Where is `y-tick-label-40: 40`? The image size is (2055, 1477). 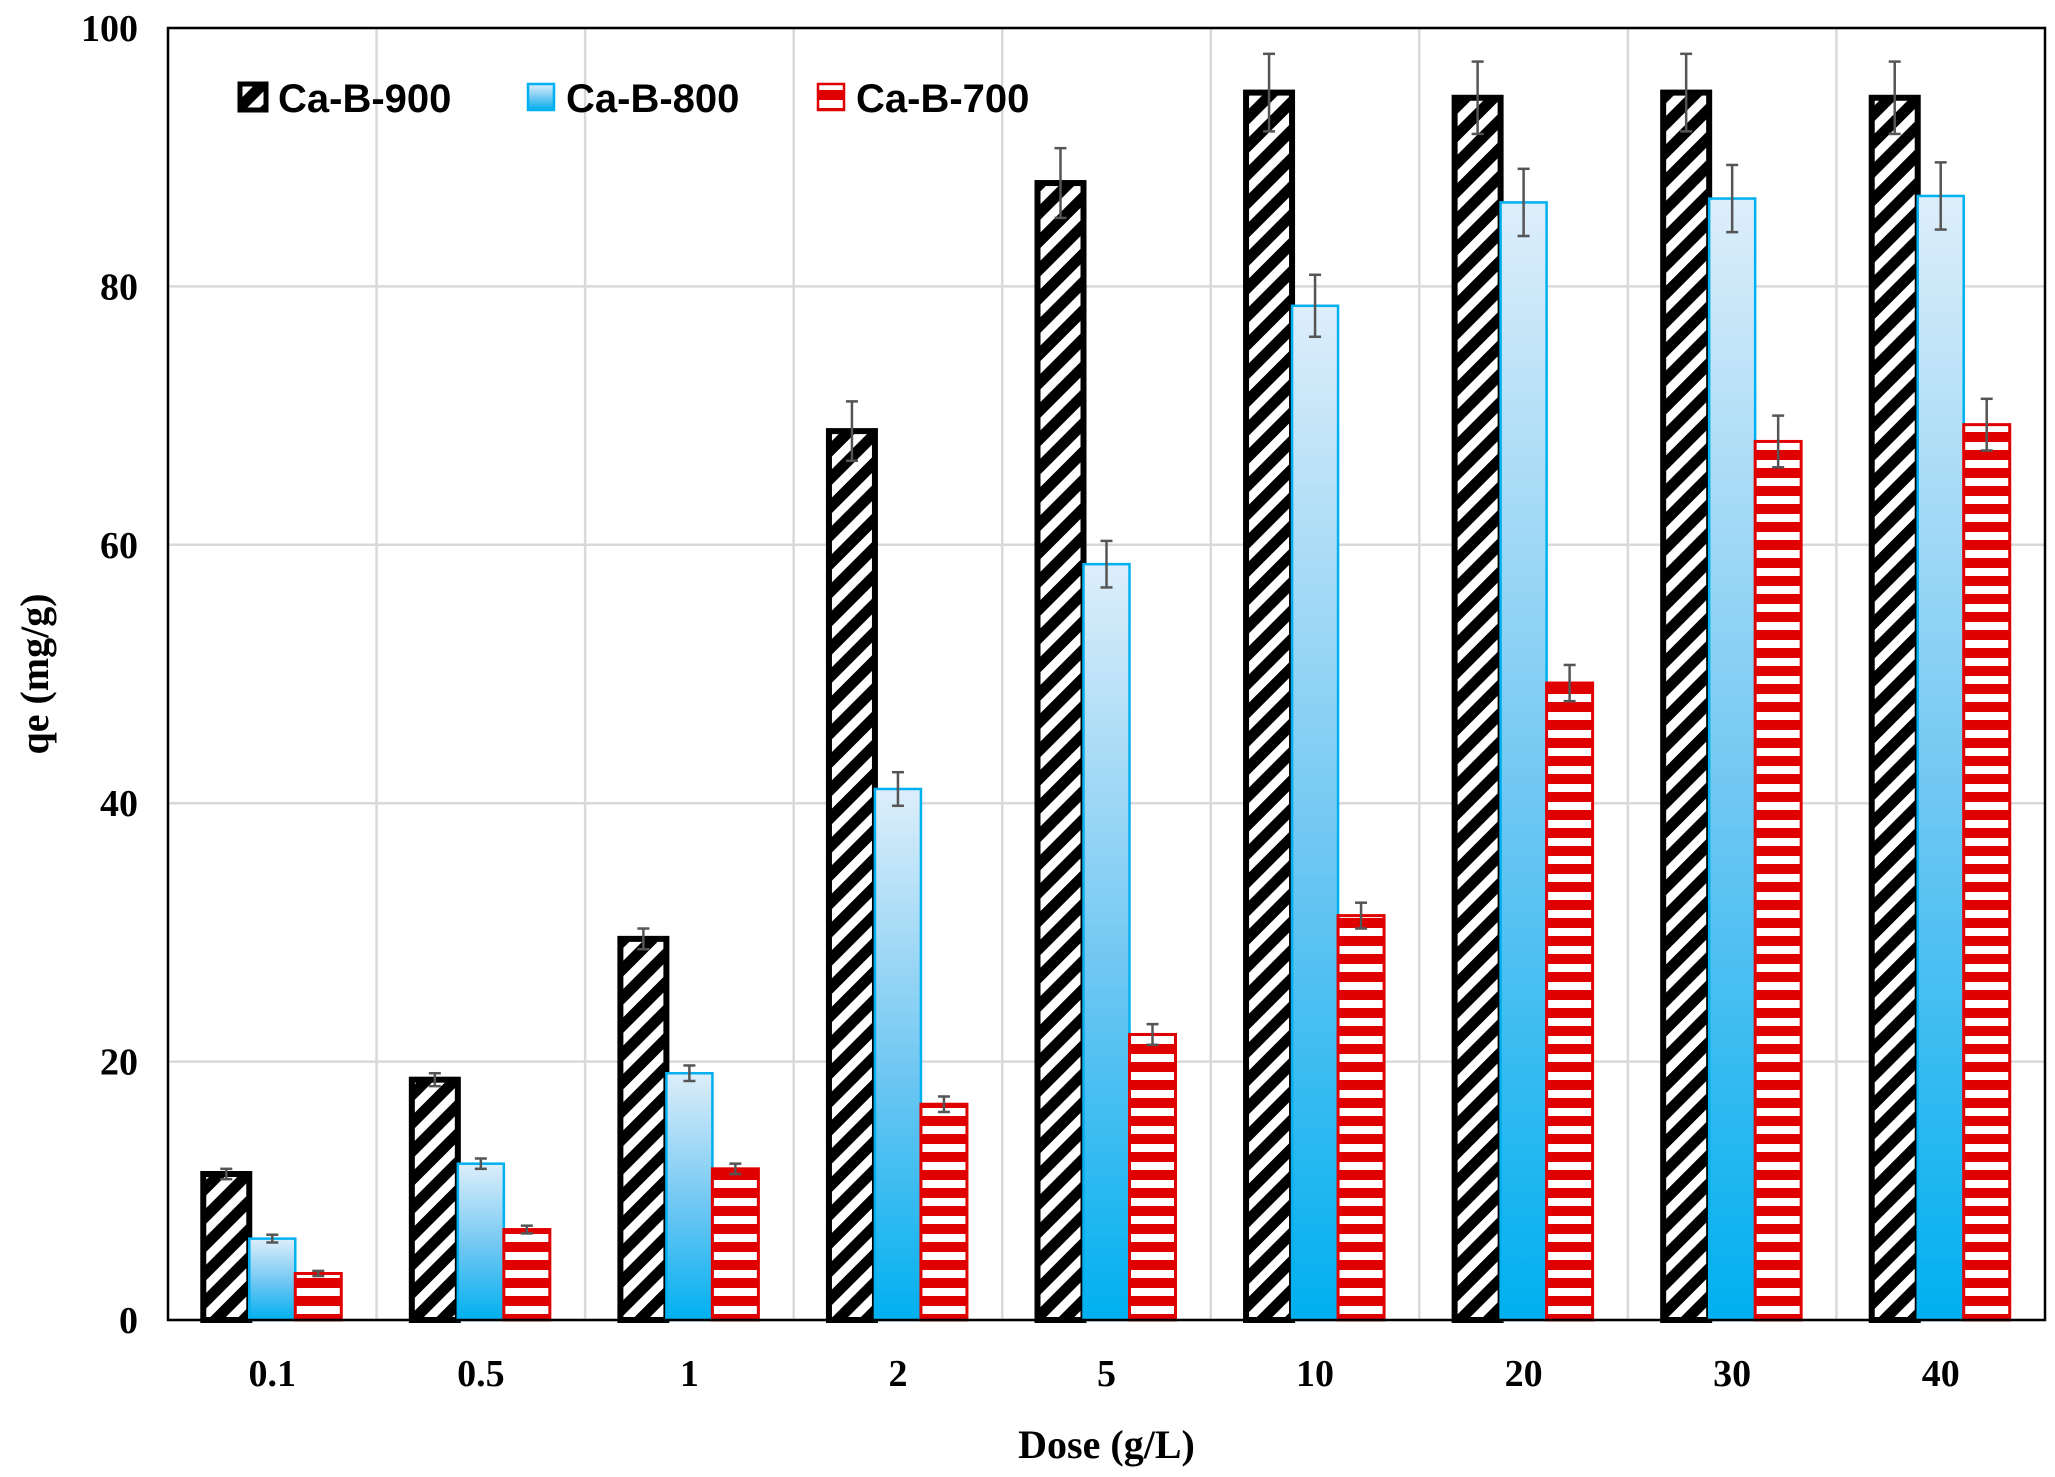 y-tick-label-40: 40 is located at coordinates (119, 804).